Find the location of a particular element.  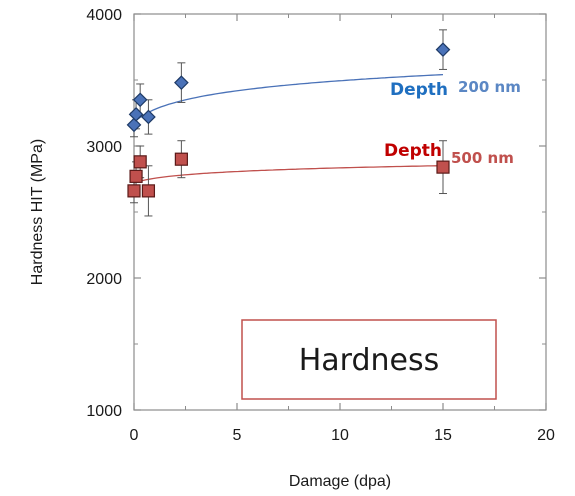

y-tick-label: 1000 is located at coordinates (104, 411).